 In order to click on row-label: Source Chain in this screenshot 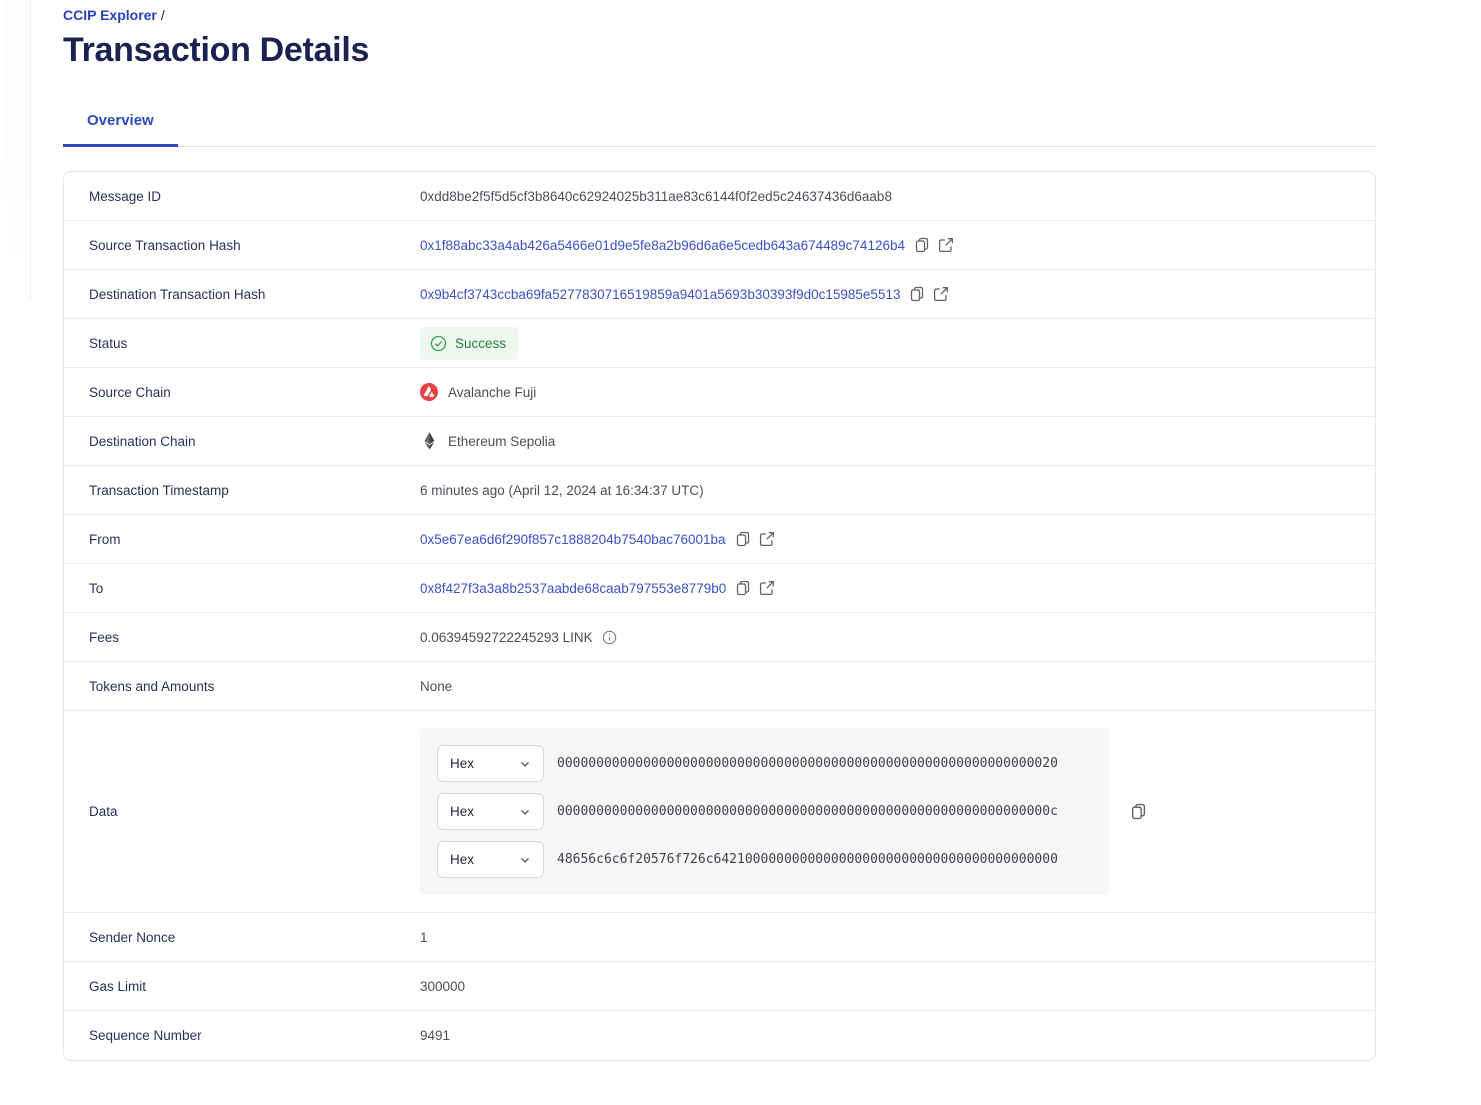, I will do `click(130, 392)`.